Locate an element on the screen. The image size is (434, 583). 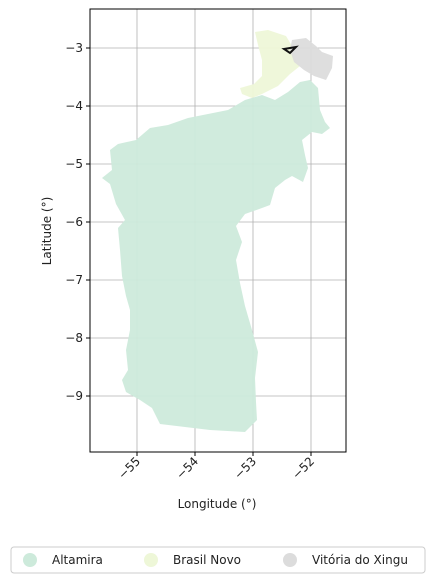
legend-label-vitoria-do-xingu: Vitória do Xingu is located at coordinates (360, 560).